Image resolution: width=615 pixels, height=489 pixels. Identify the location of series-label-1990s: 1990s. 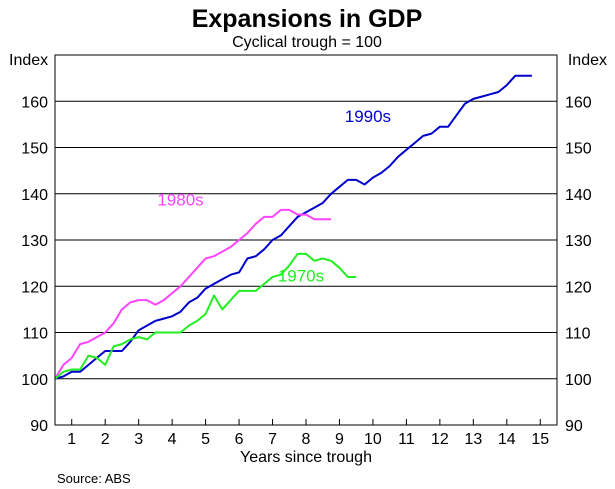
(368, 116).